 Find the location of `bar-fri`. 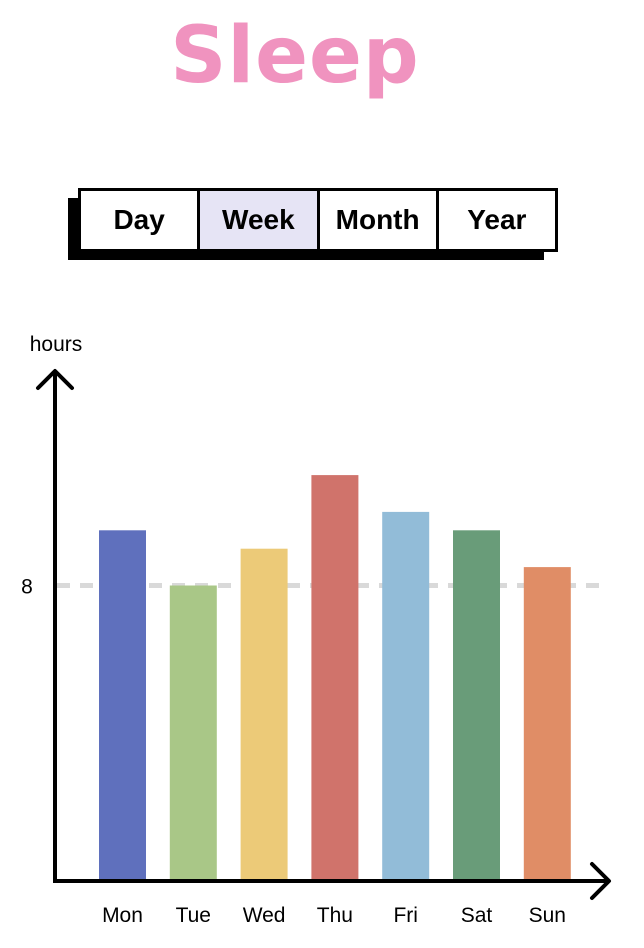

bar-fri is located at coordinates (406, 695).